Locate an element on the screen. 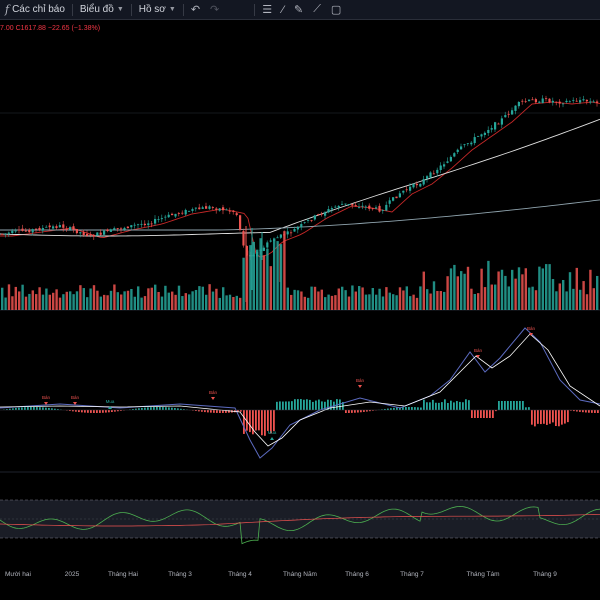 Image resolution: width=600 pixels, height=600 pixels. chart-menu-button: Biểu đồ ▼ is located at coordinates (102, 9).